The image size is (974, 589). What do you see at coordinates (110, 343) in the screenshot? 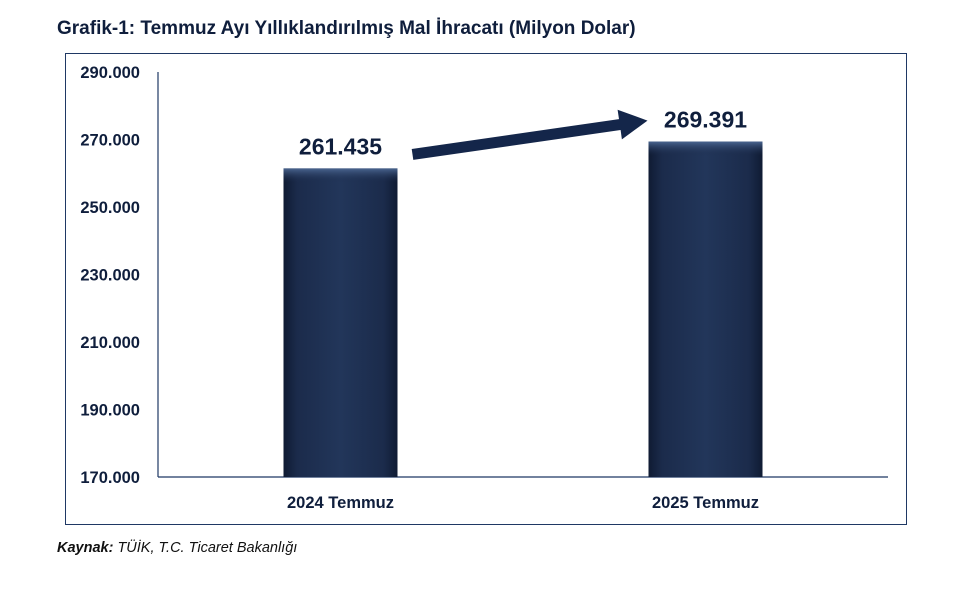
I see `y-tick-label: 210.000` at bounding box center [110, 343].